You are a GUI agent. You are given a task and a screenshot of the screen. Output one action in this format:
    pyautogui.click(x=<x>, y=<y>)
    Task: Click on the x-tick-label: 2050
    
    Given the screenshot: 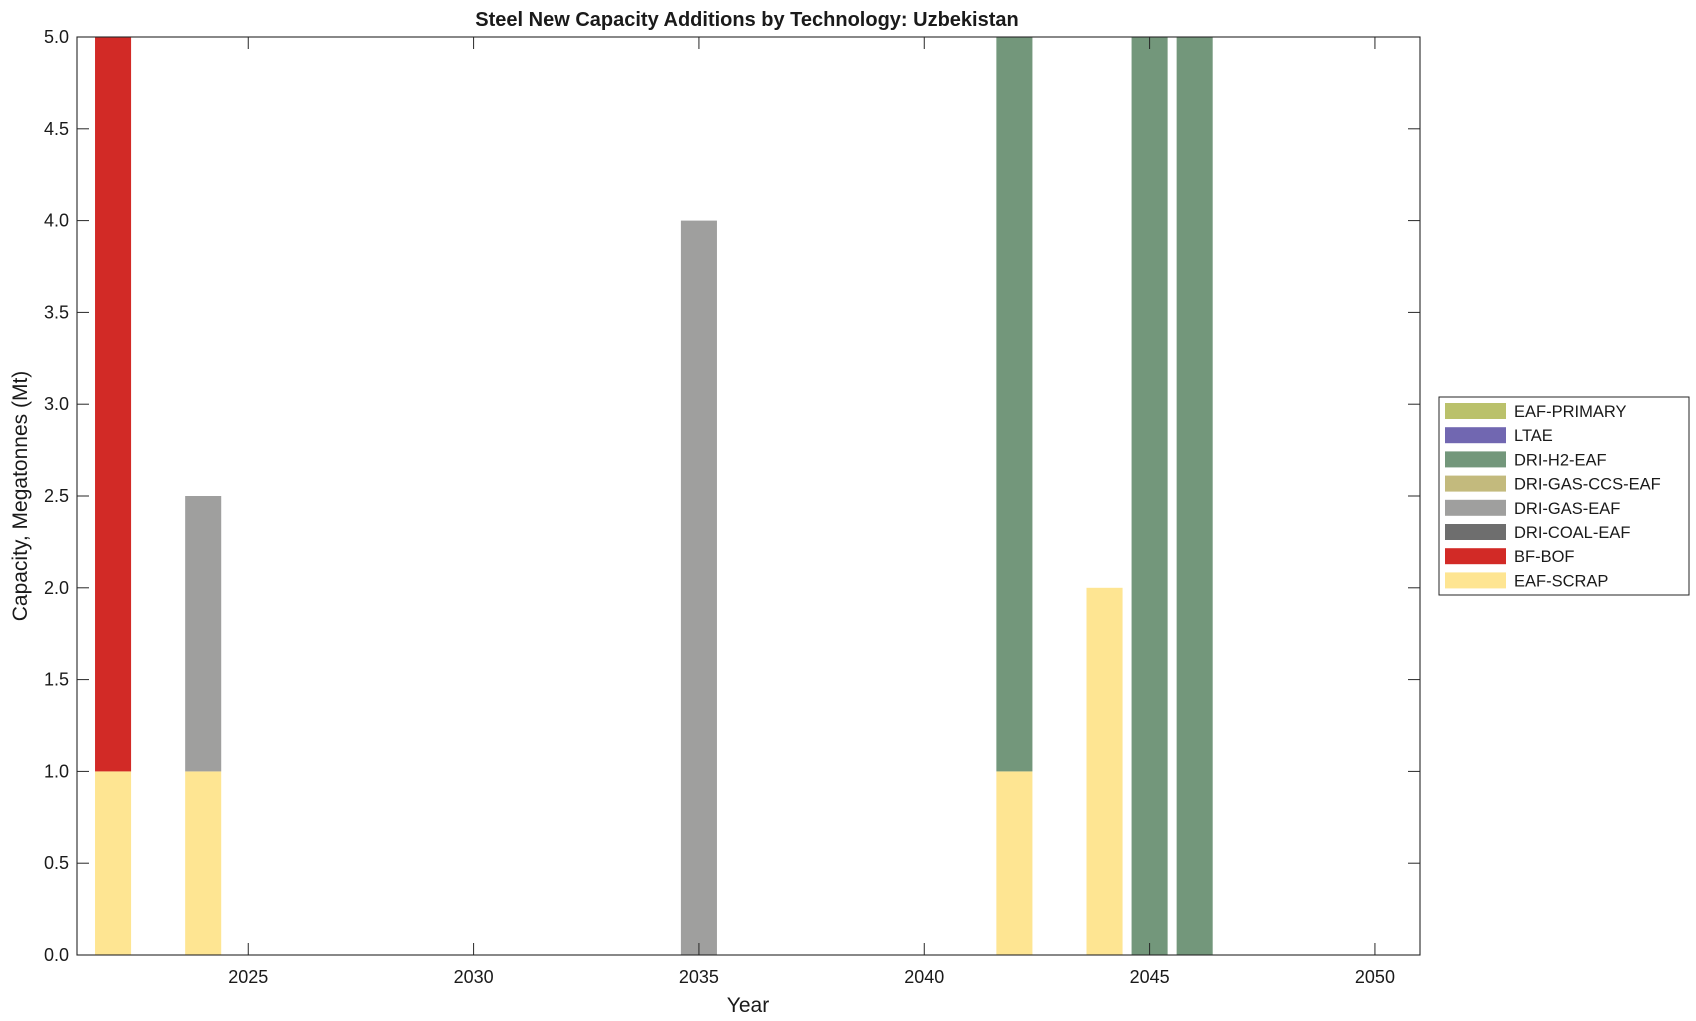 What is the action you would take?
    pyautogui.click(x=1375, y=977)
    